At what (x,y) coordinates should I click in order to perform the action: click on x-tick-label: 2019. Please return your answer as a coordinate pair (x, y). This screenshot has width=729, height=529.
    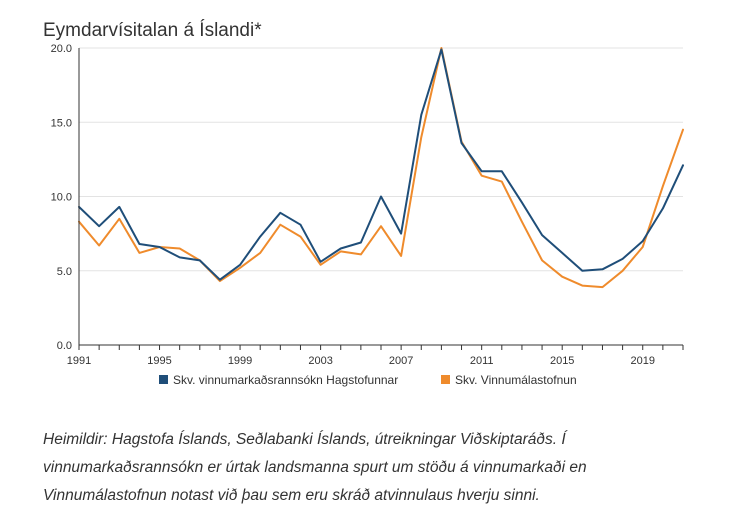
    Looking at the image, I should click on (642, 361).